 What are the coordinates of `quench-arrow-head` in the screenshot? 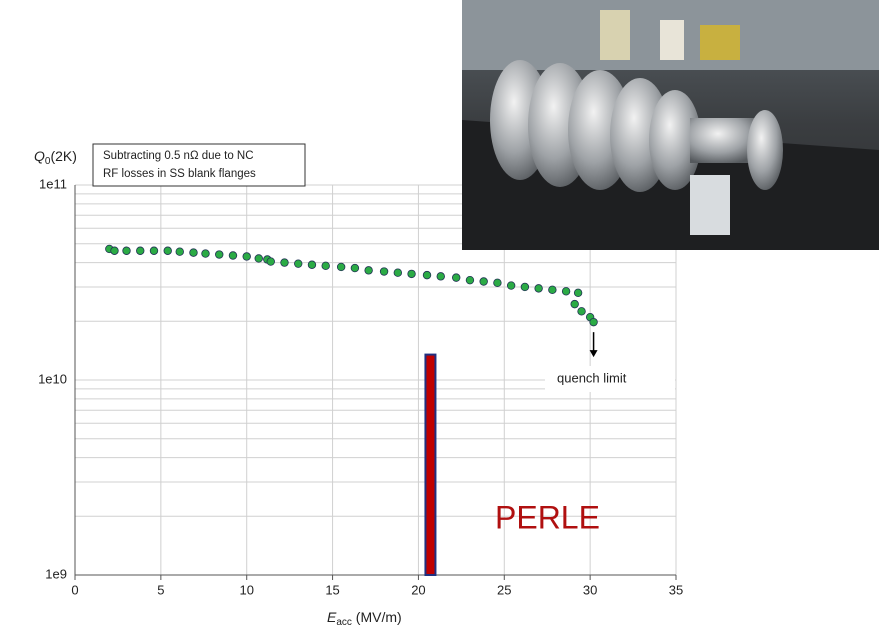 It's located at (593, 354).